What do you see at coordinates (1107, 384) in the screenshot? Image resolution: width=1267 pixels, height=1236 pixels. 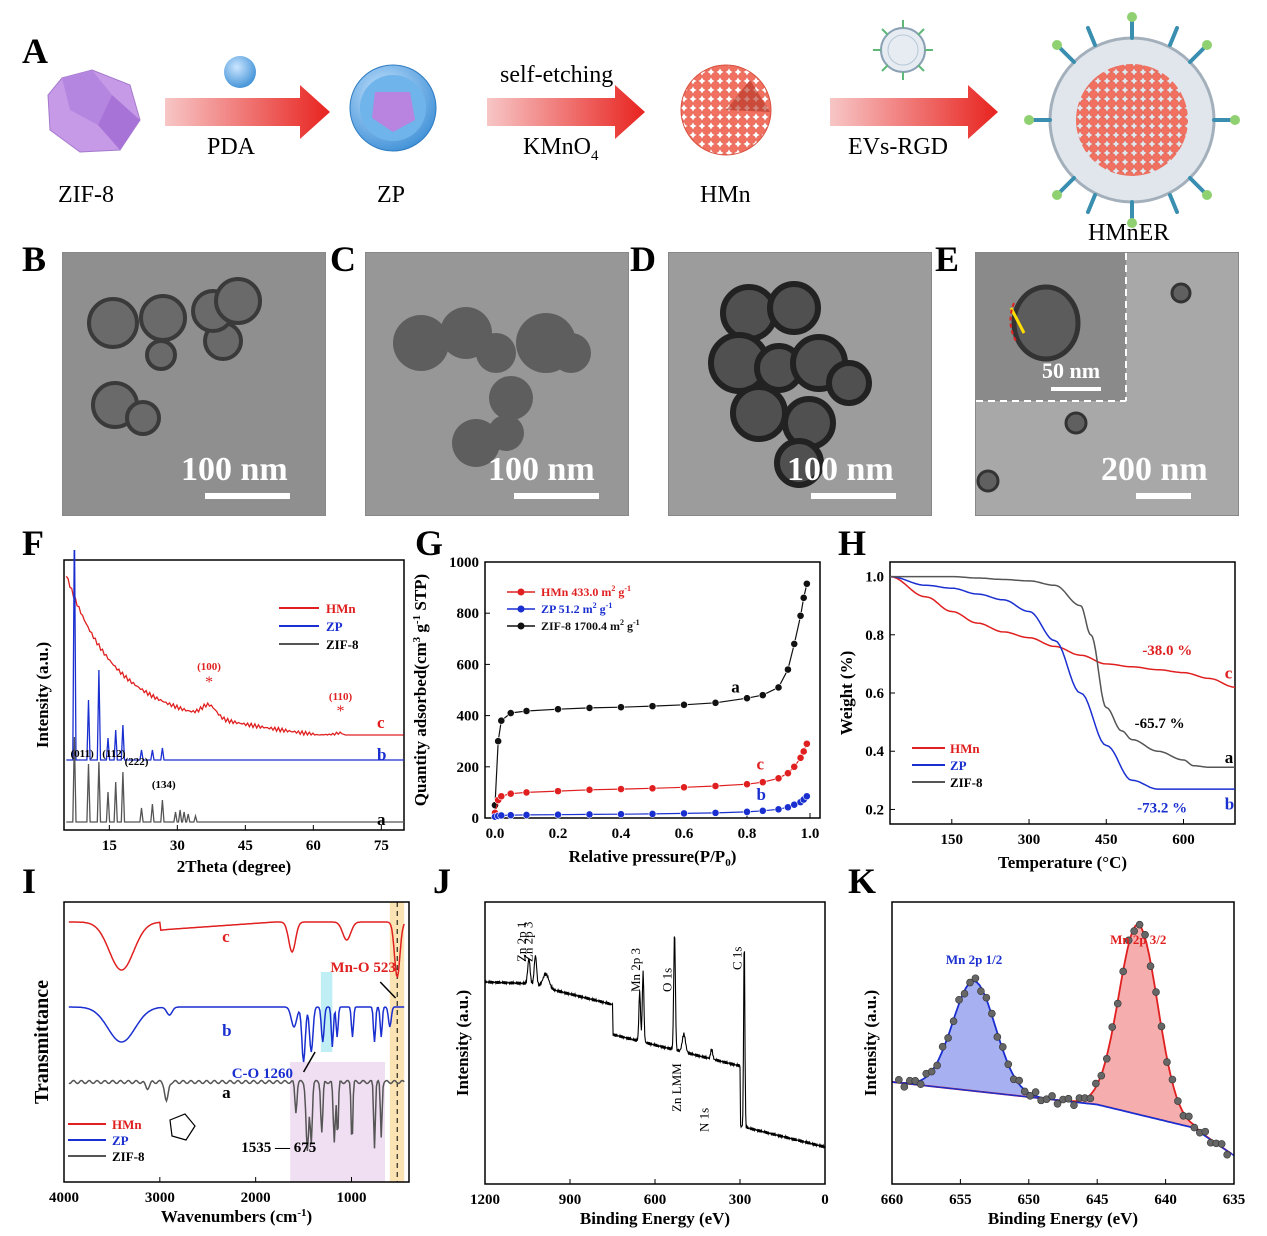 I see `tem-image-e: 50 nm 200 nm` at bounding box center [1107, 384].